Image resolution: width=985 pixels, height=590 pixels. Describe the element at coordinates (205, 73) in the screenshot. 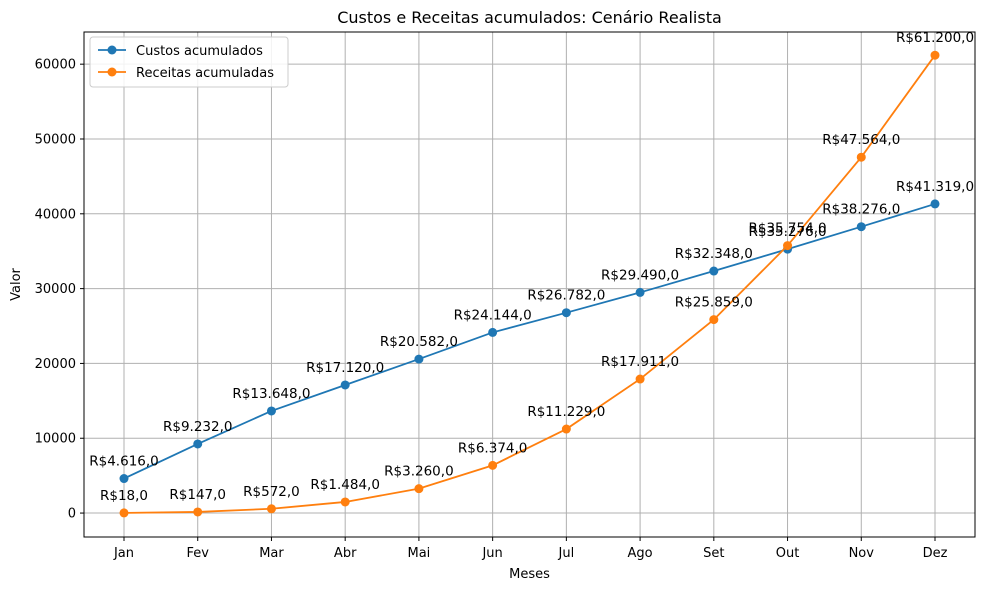

I see `legend-label-revenue: Receitas acumuladas` at that location.